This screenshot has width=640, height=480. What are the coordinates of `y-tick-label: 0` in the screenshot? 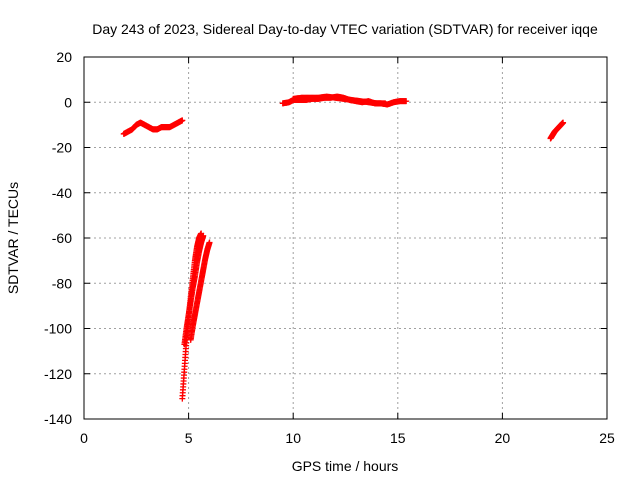 It's located at (68, 102).